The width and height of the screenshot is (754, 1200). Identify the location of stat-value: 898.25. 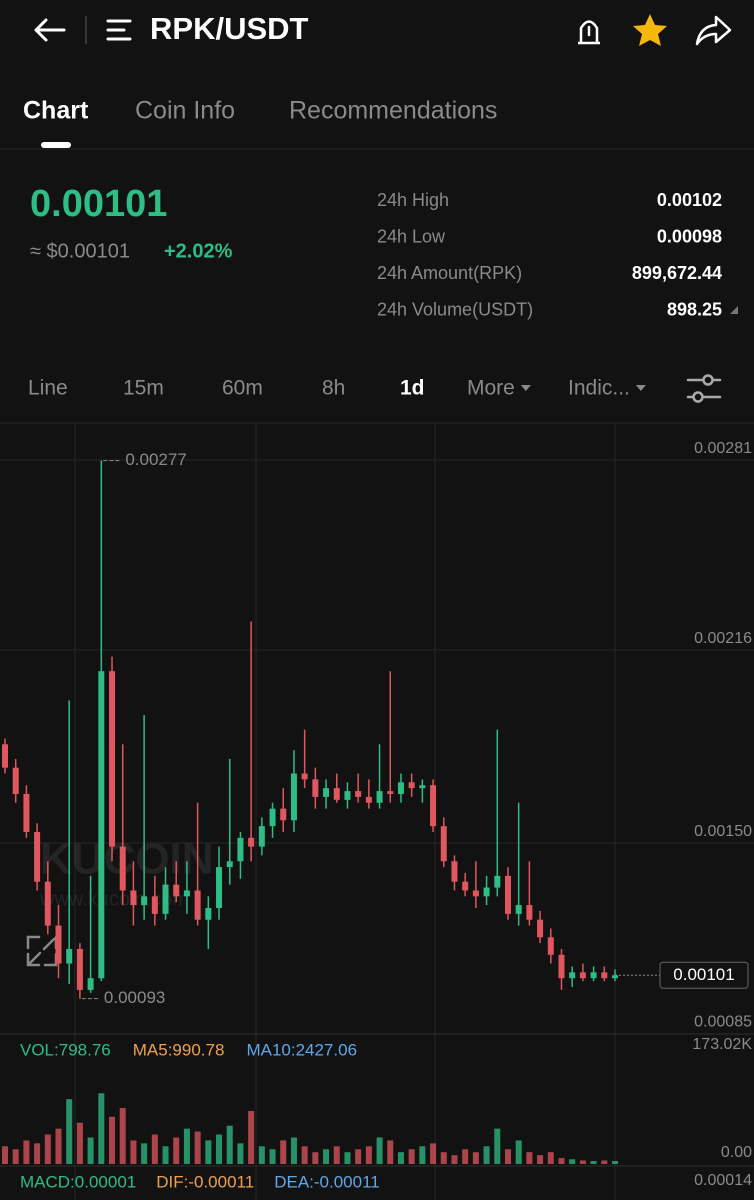
(694, 309).